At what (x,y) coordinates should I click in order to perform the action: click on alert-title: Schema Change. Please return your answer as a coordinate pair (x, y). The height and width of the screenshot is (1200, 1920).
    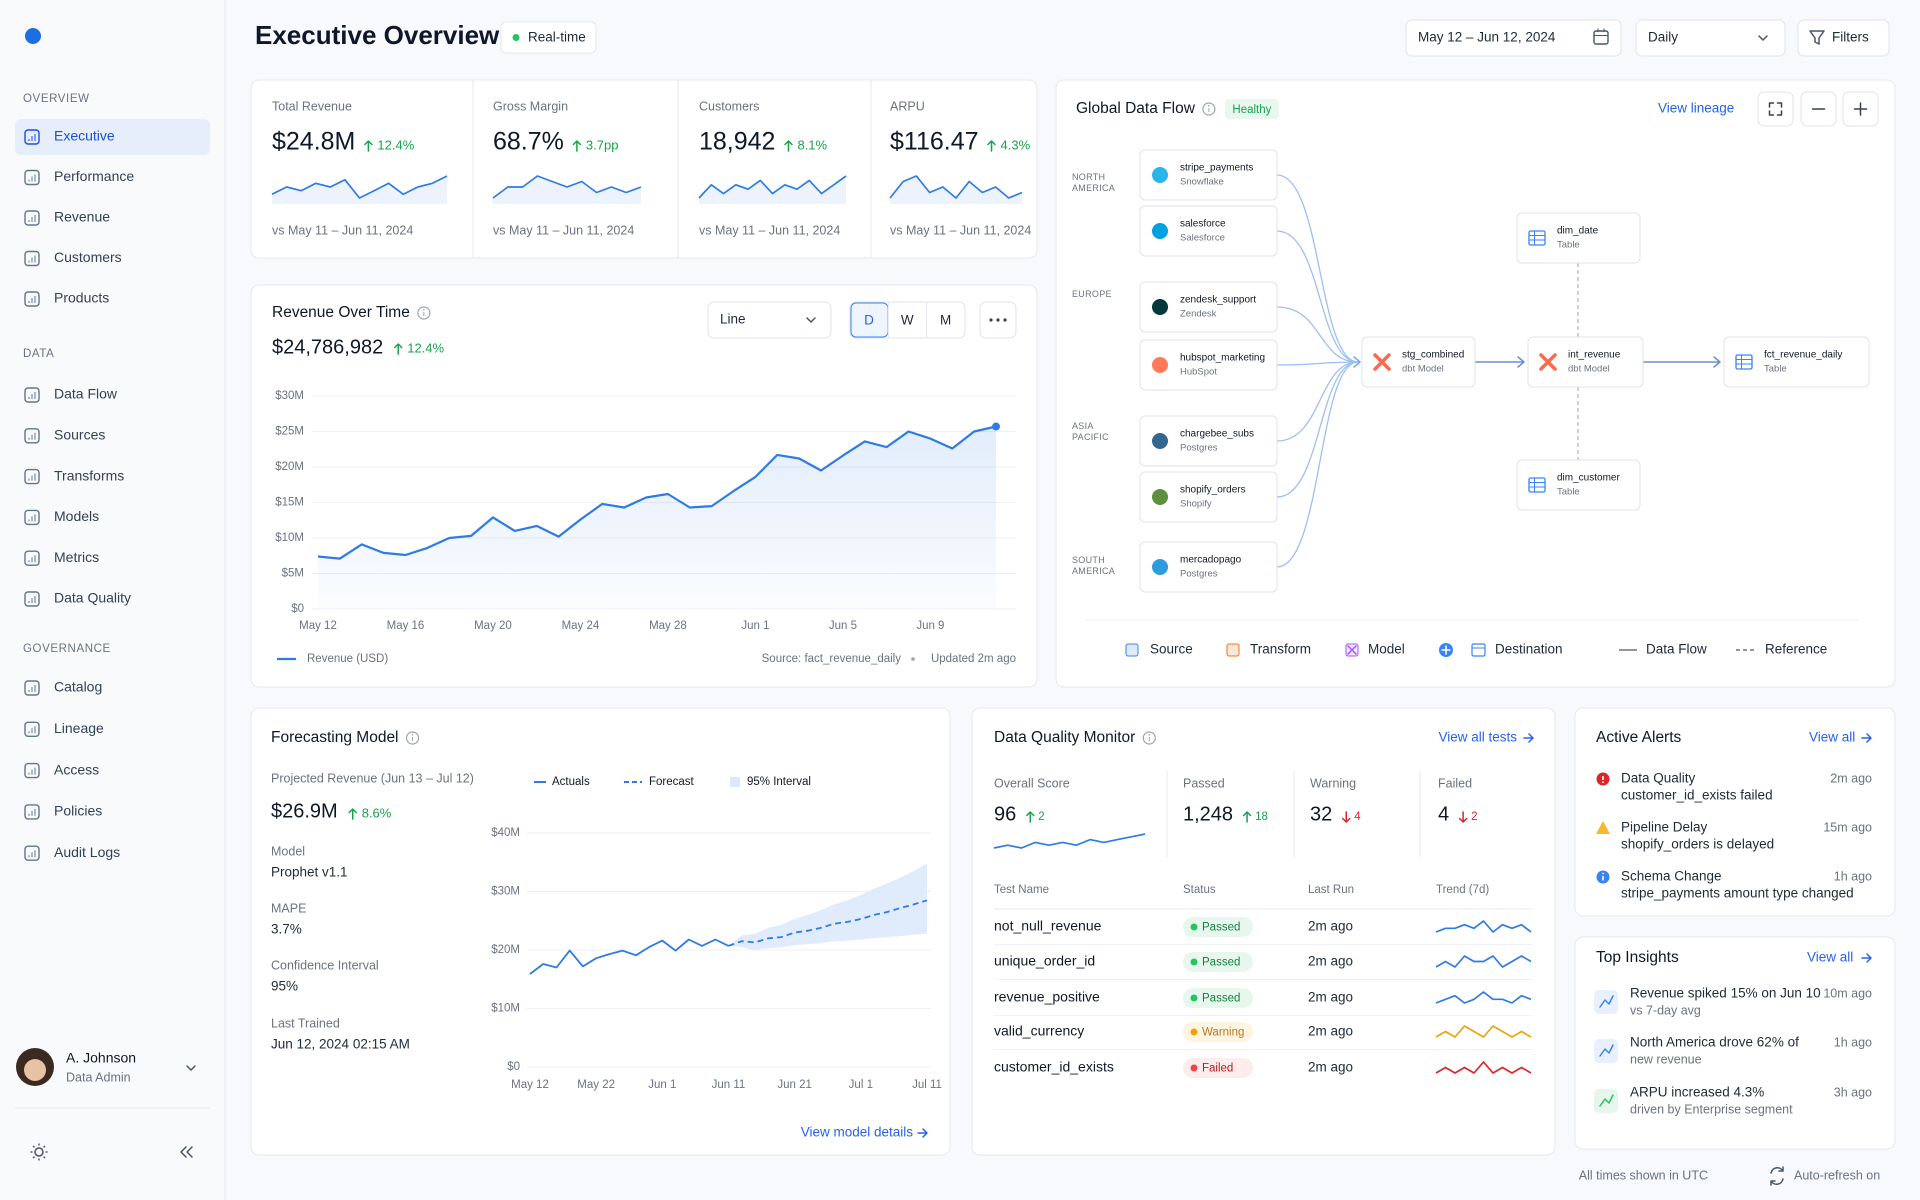
    Looking at the image, I should click on (1671, 876).